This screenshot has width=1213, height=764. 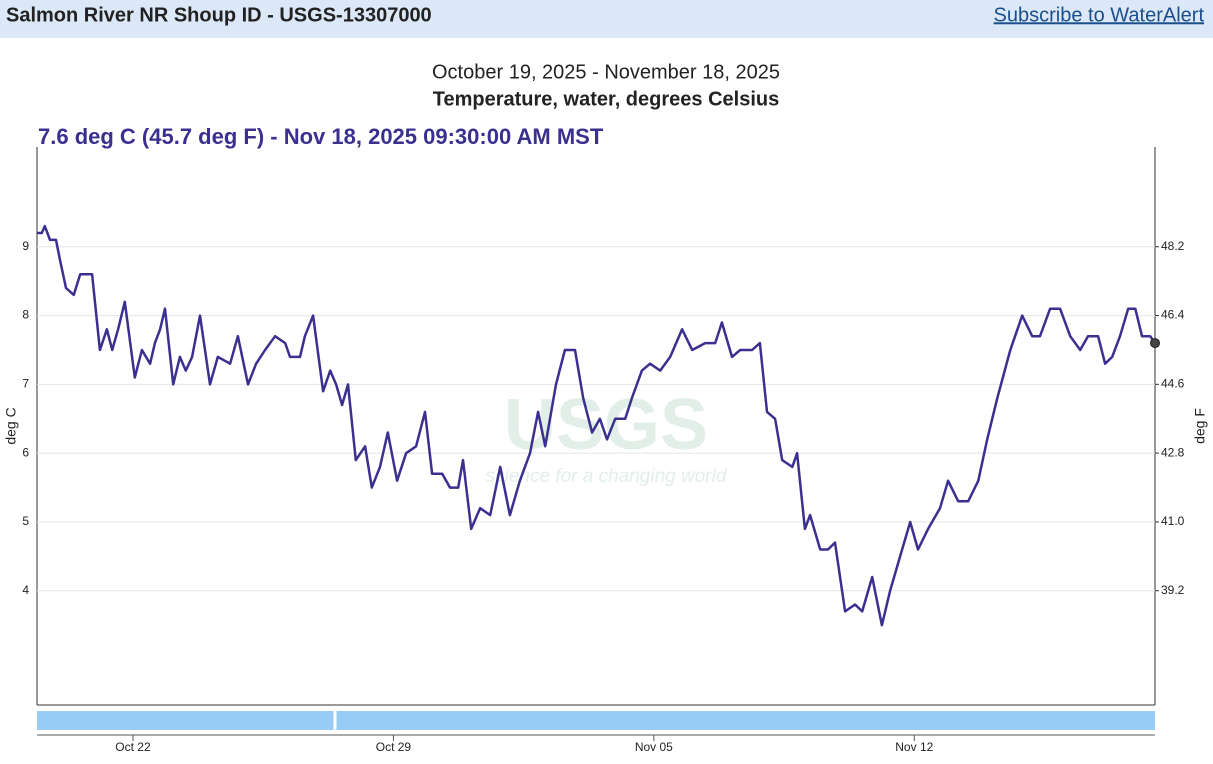 I want to click on watermark-logo: USGS, so click(x=606, y=425).